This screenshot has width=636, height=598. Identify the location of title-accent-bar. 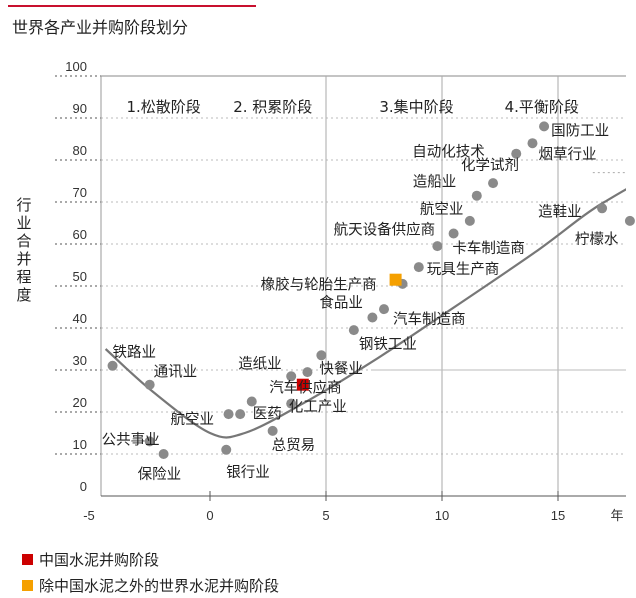
(132, 6).